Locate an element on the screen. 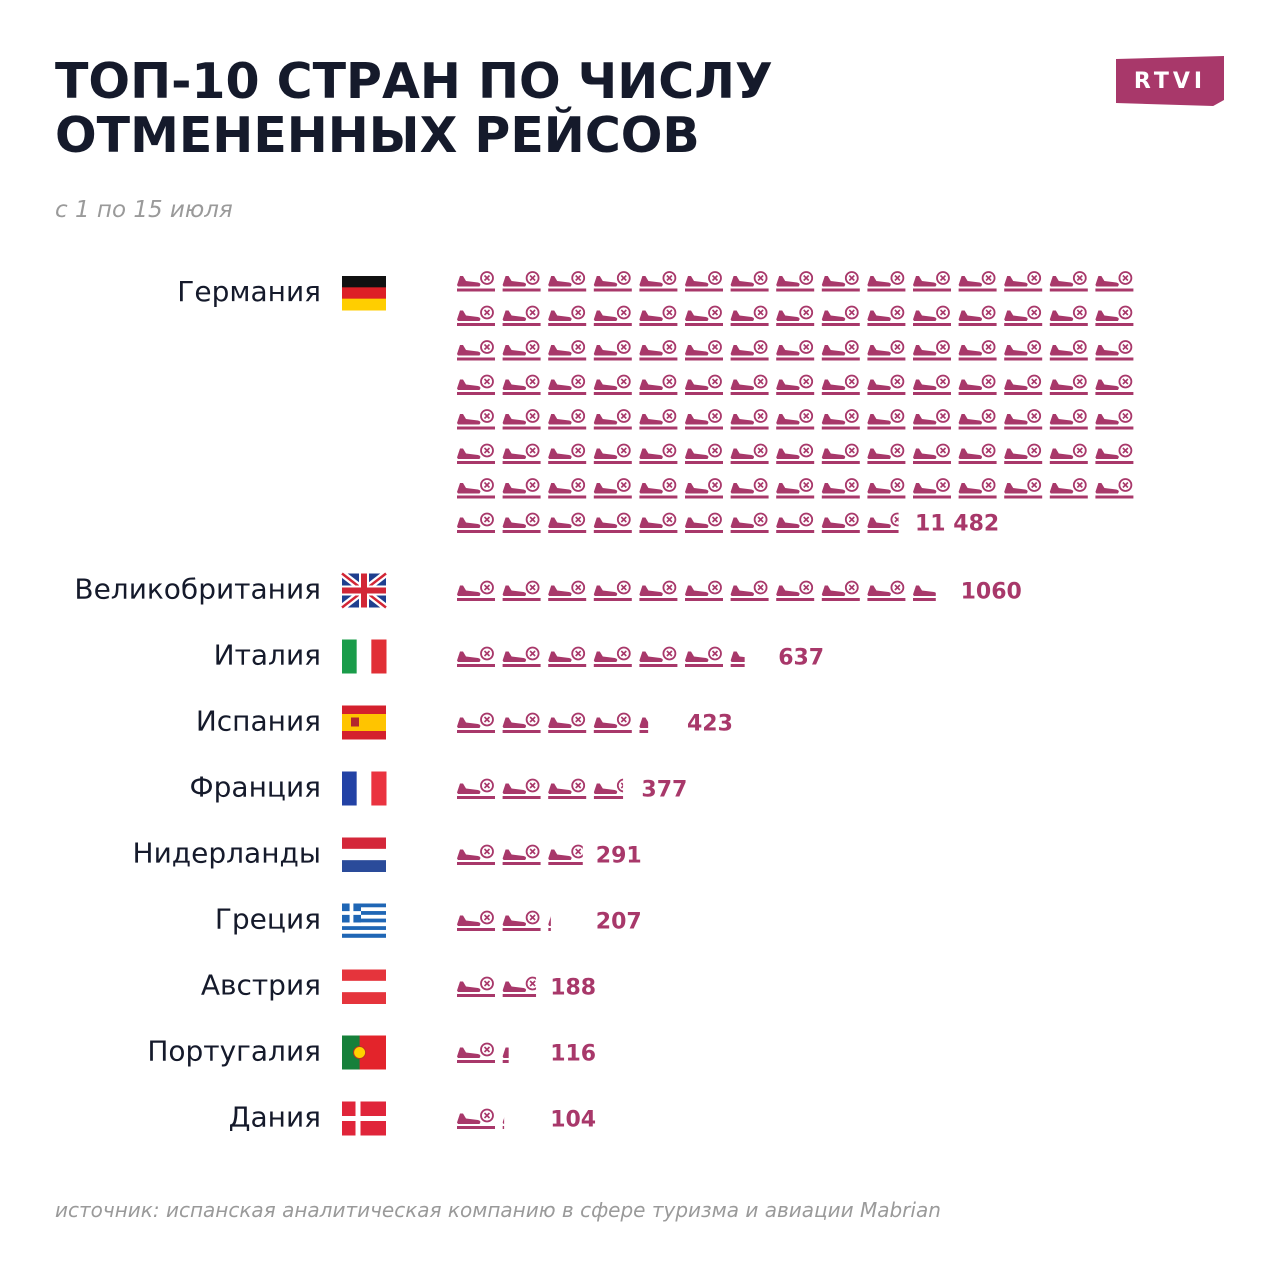  value-label: 637 is located at coordinates (801, 658).